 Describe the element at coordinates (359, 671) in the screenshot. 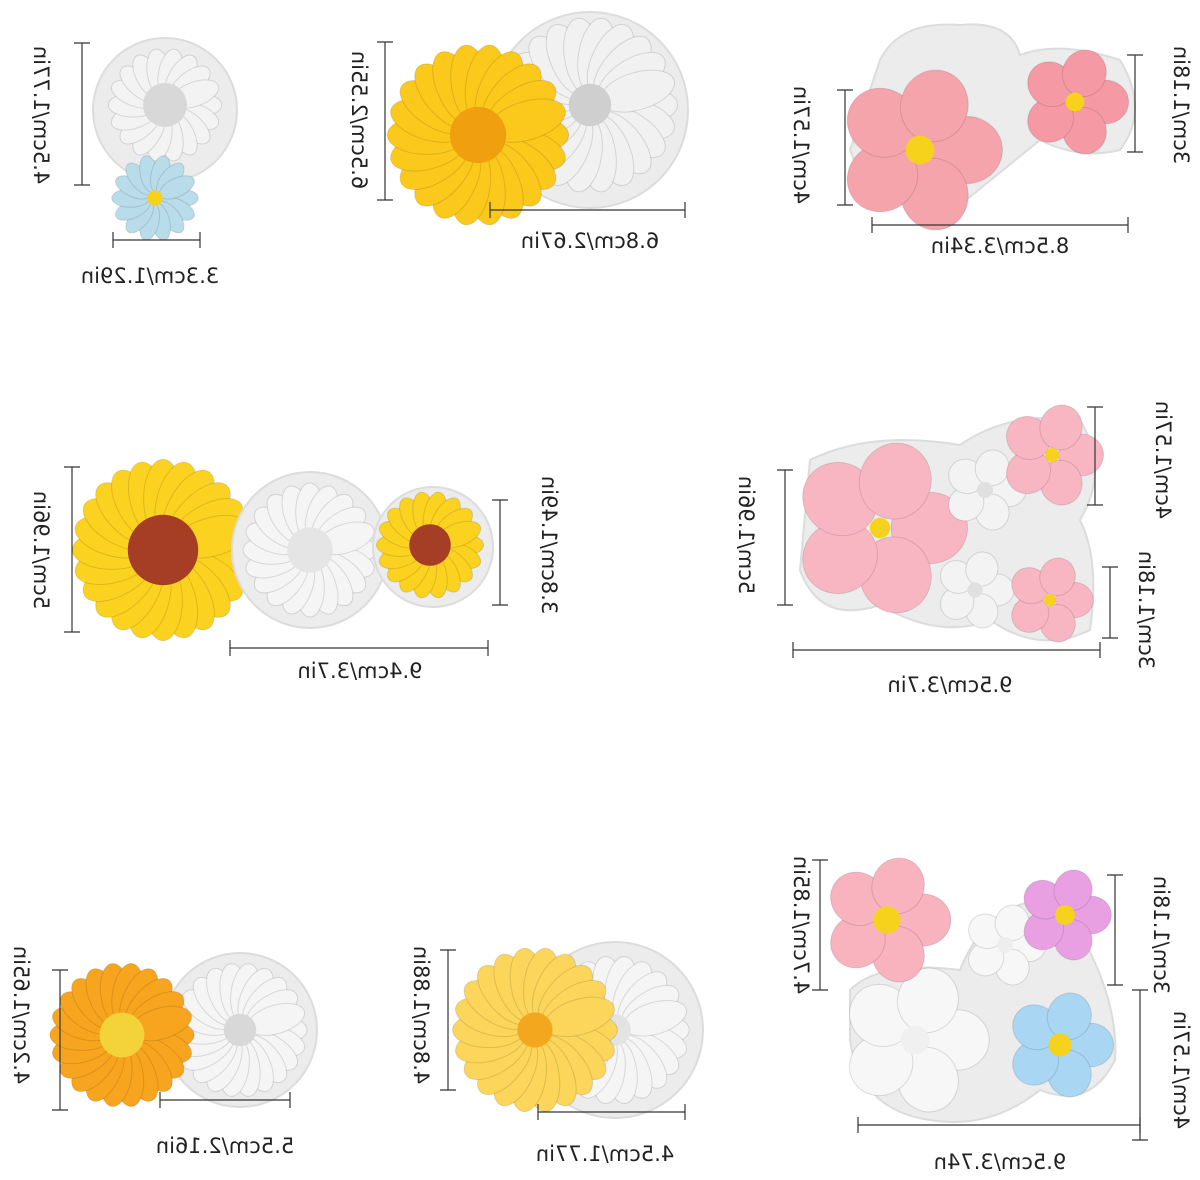

I see `width-label: 9.4cm/3.7in` at that location.